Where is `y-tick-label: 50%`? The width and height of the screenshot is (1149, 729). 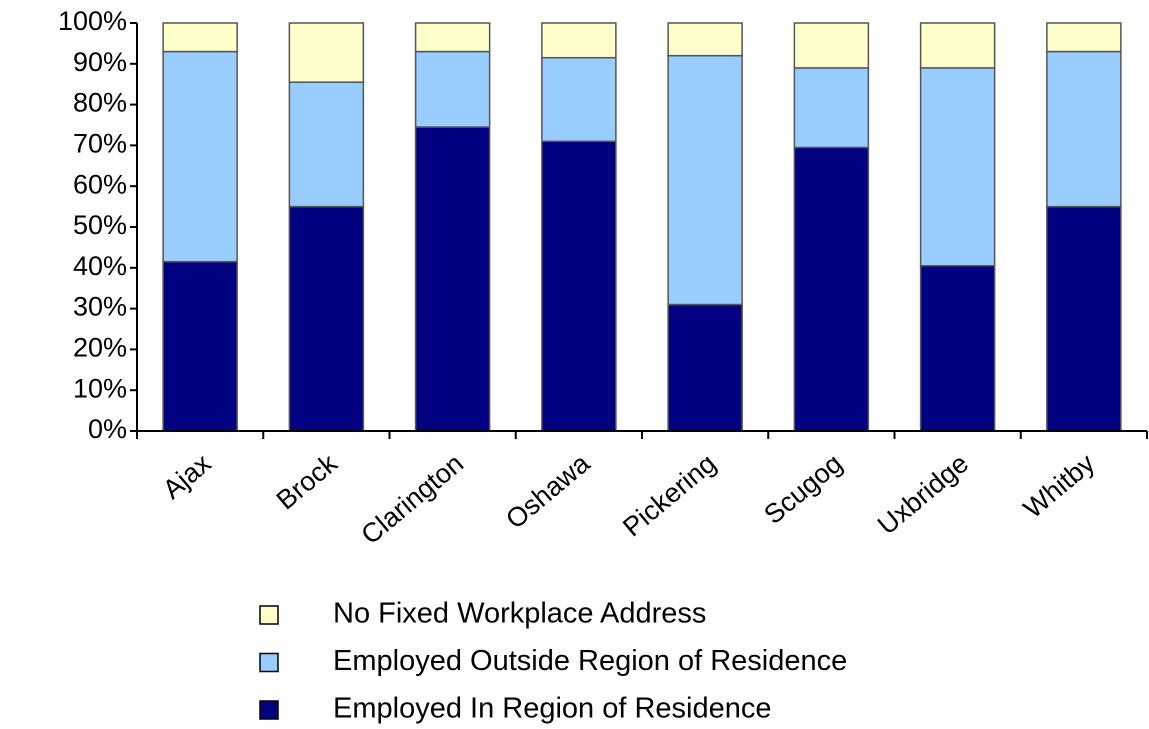 y-tick-label: 50% is located at coordinates (100, 225).